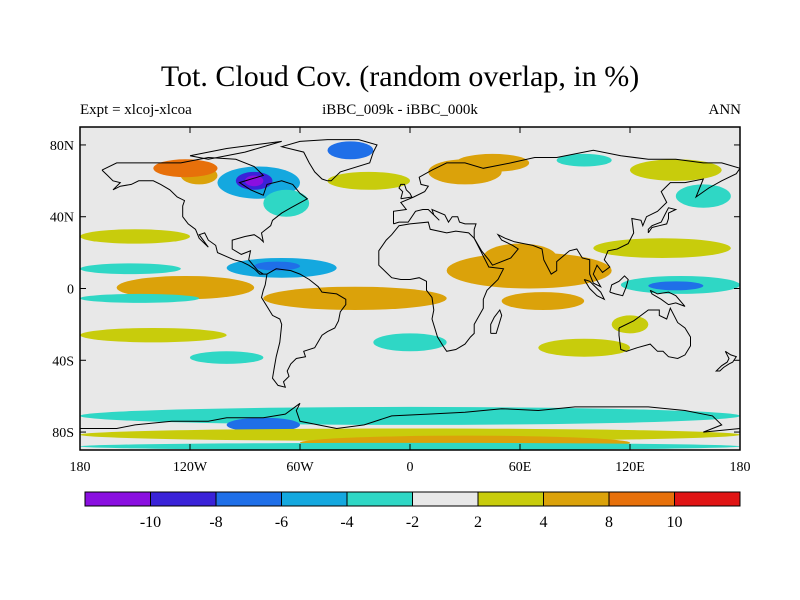 The width and height of the screenshot is (800, 600). I want to click on anomaly-south-indian-band, so click(584, 347).